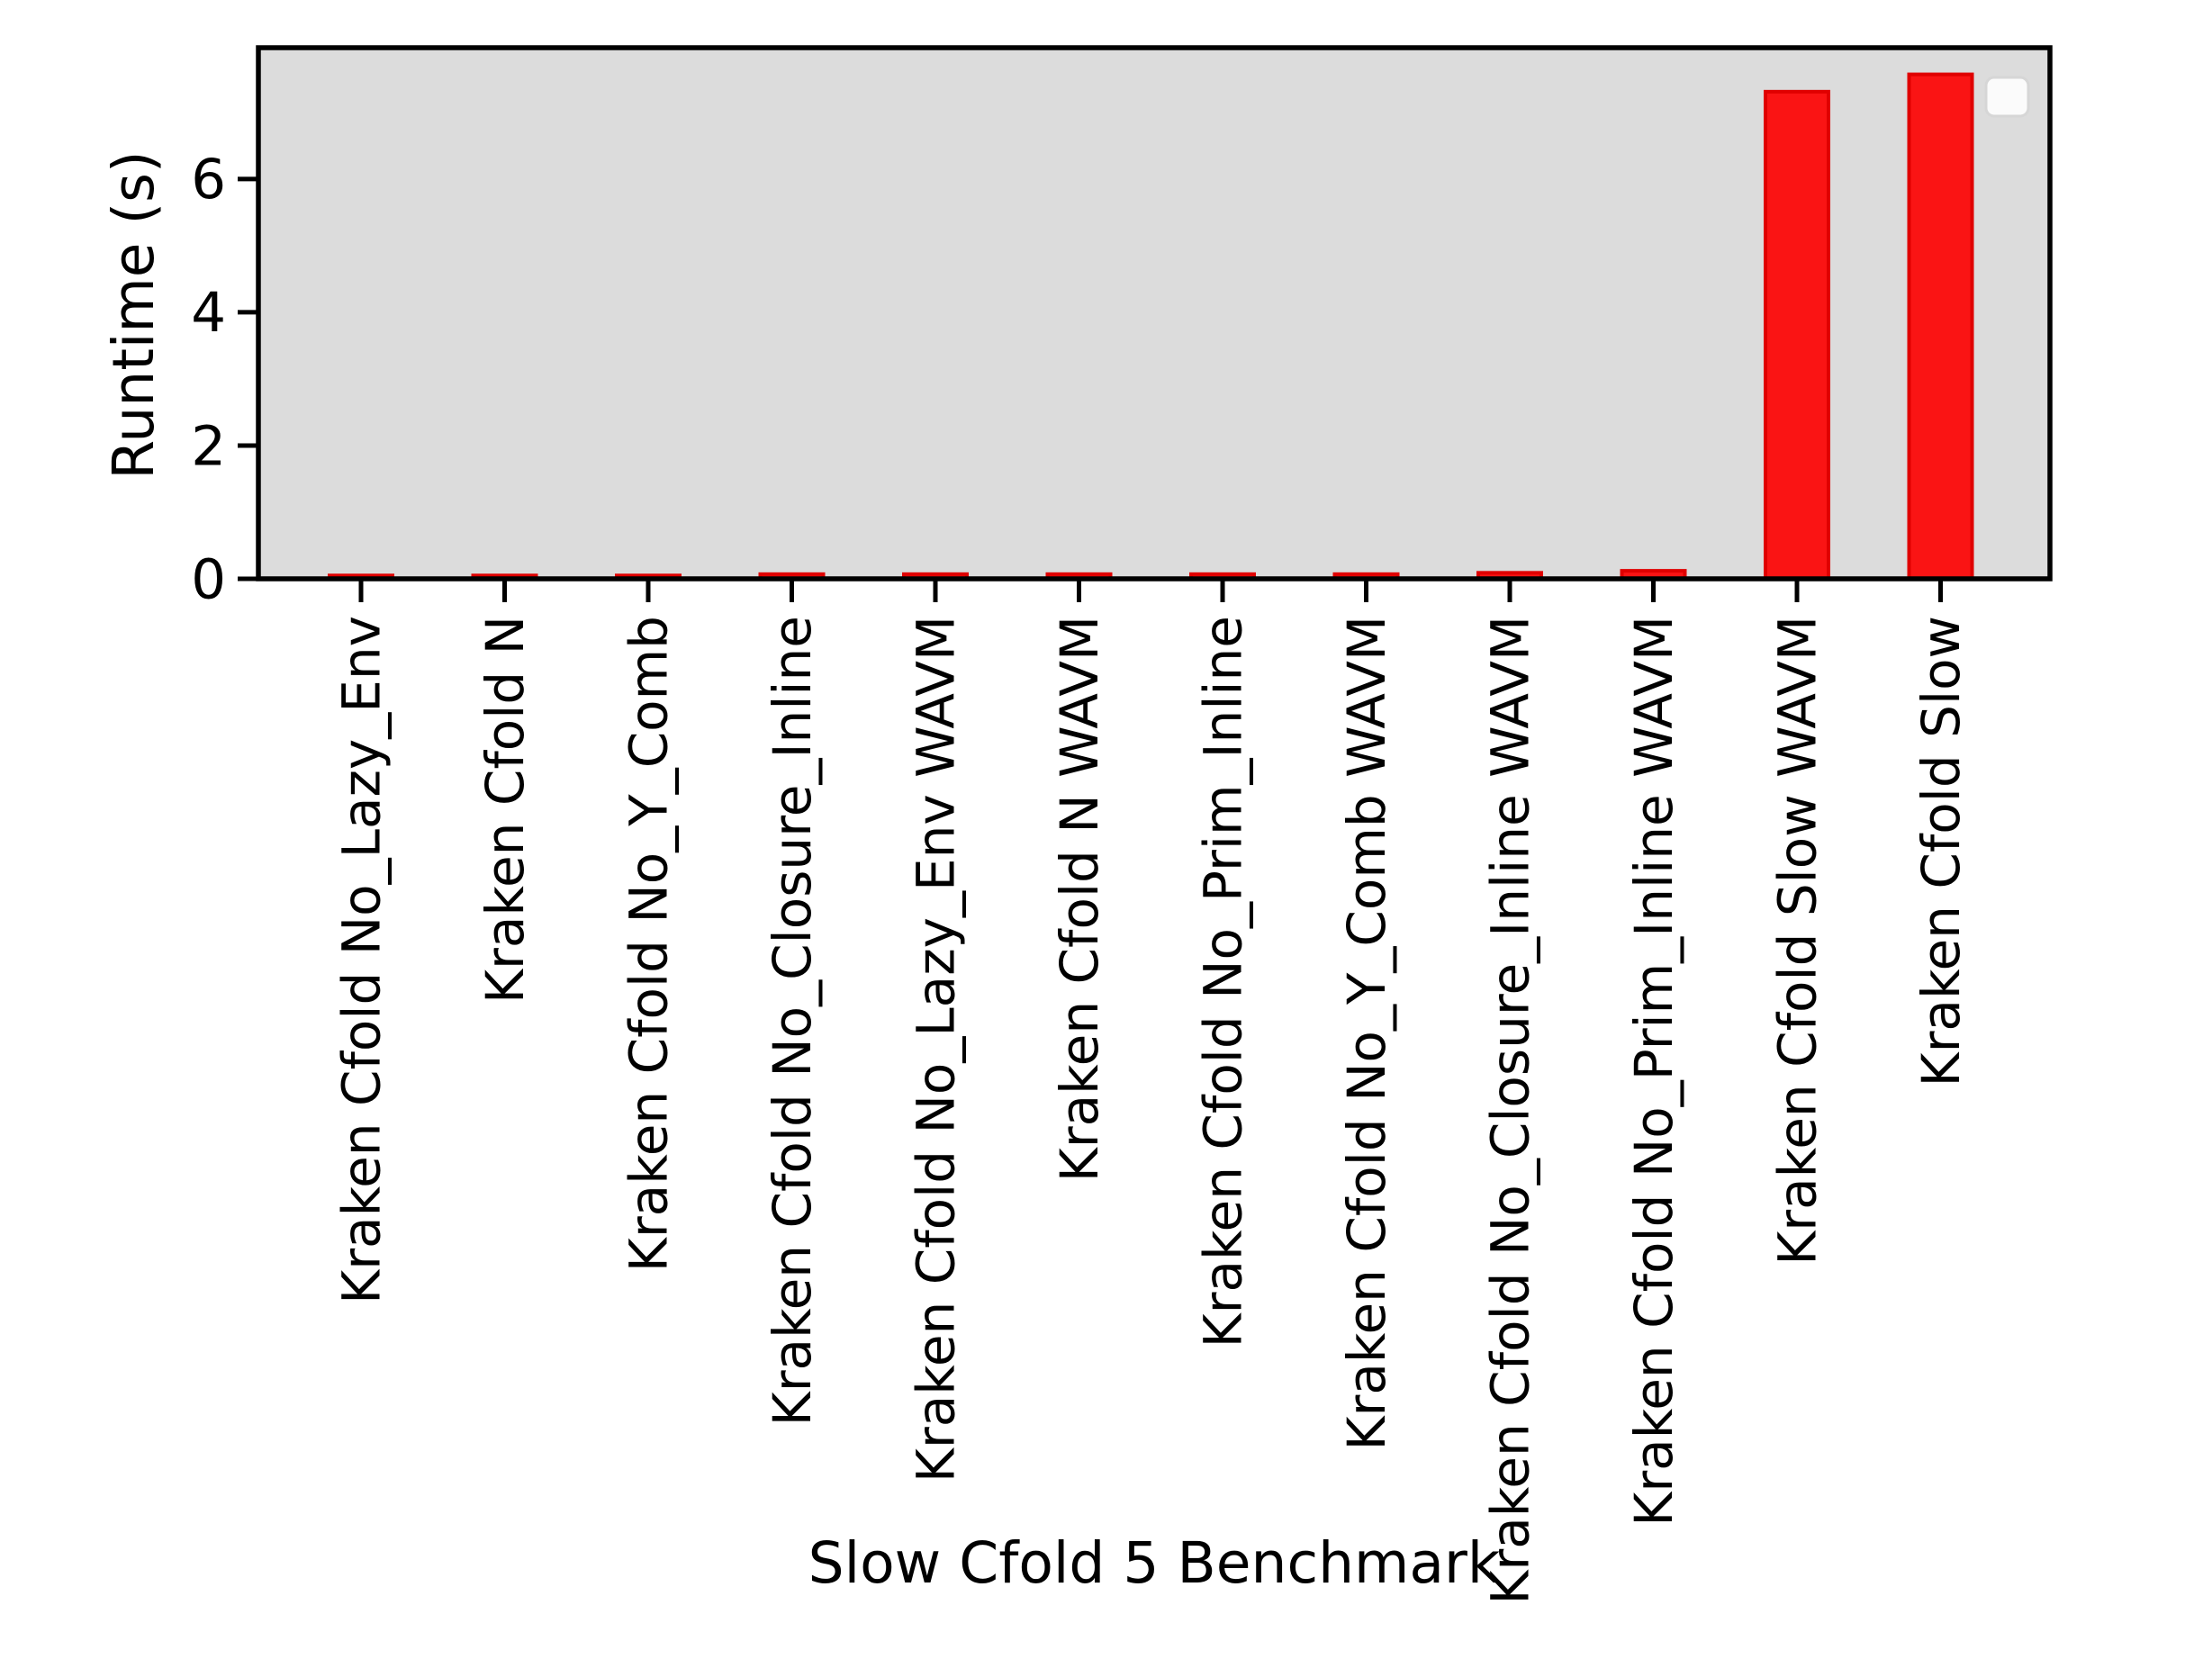 The image size is (2212, 1659). Describe the element at coordinates (1222, 982) in the screenshot. I see `x-tick-label: Kraken Cfold No_Prim_Inline` at that location.